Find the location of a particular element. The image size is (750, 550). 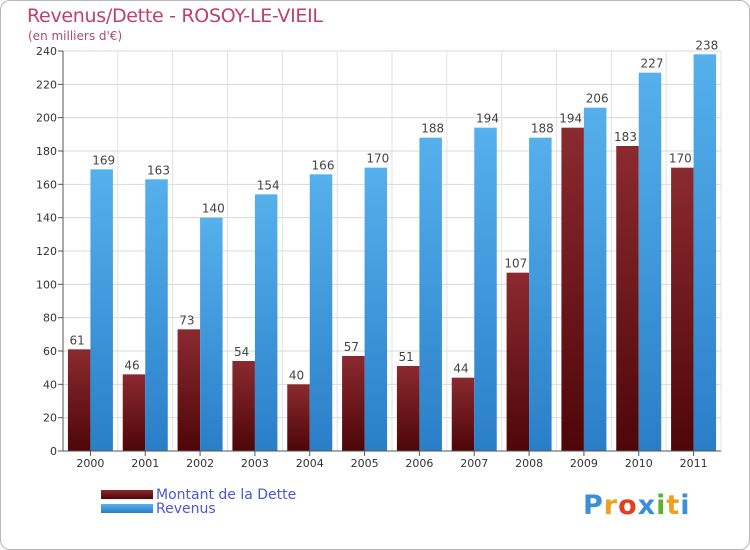

proxiti-logo: Proxiti is located at coordinates (637, 505).